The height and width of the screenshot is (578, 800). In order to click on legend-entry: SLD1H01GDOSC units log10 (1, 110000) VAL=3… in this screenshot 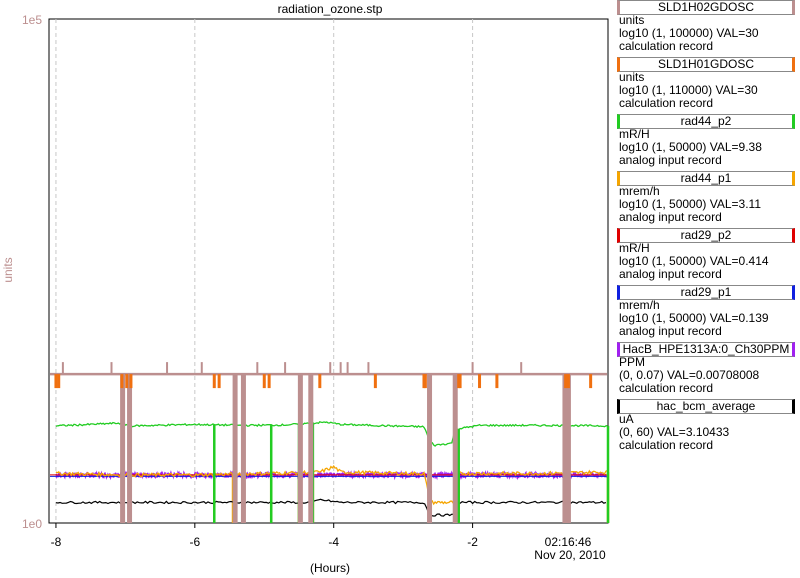, I will do `click(708, 85)`.